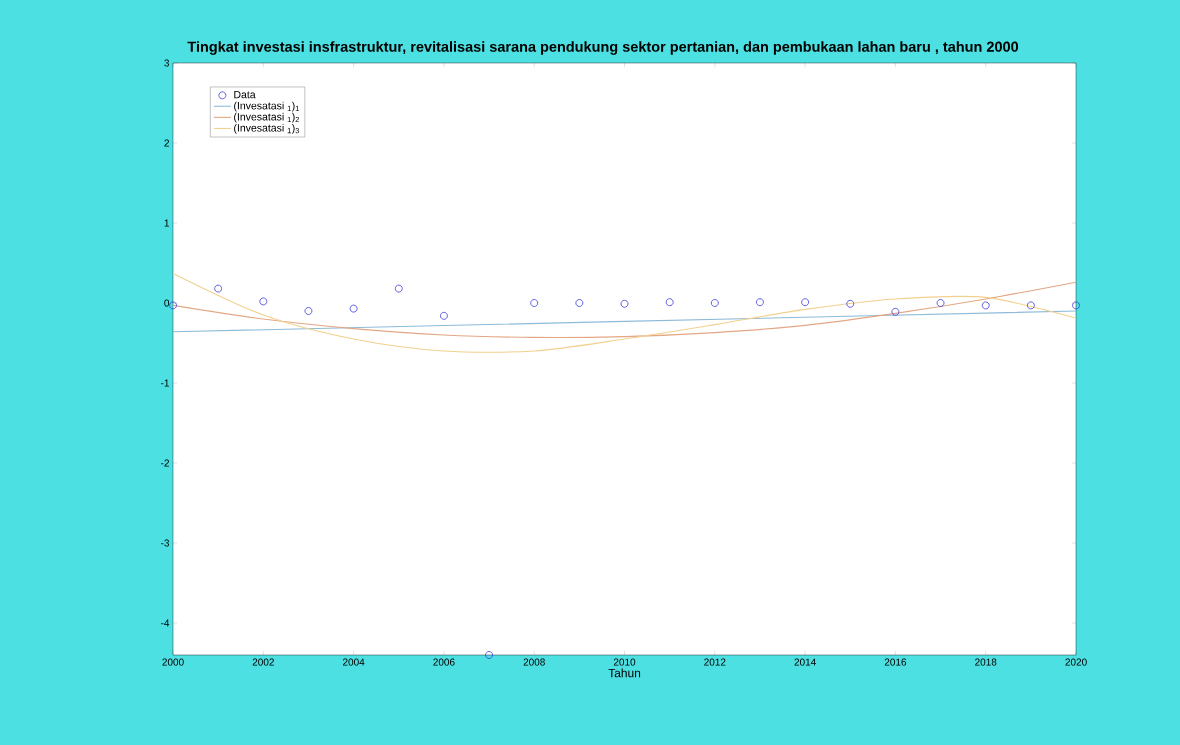 The width and height of the screenshot is (1180, 745). Describe the element at coordinates (624, 673) in the screenshot. I see `x-axis-title: Tahun` at that location.